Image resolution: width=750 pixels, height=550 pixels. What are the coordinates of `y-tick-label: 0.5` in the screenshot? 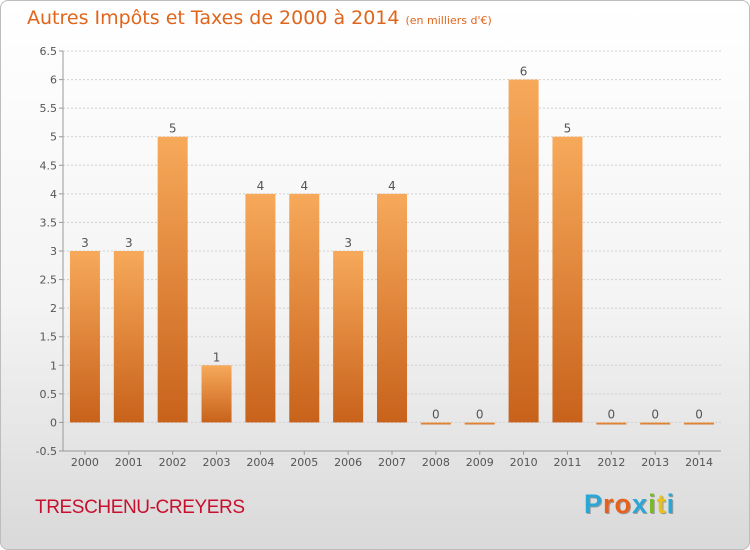 It's located at (49, 394).